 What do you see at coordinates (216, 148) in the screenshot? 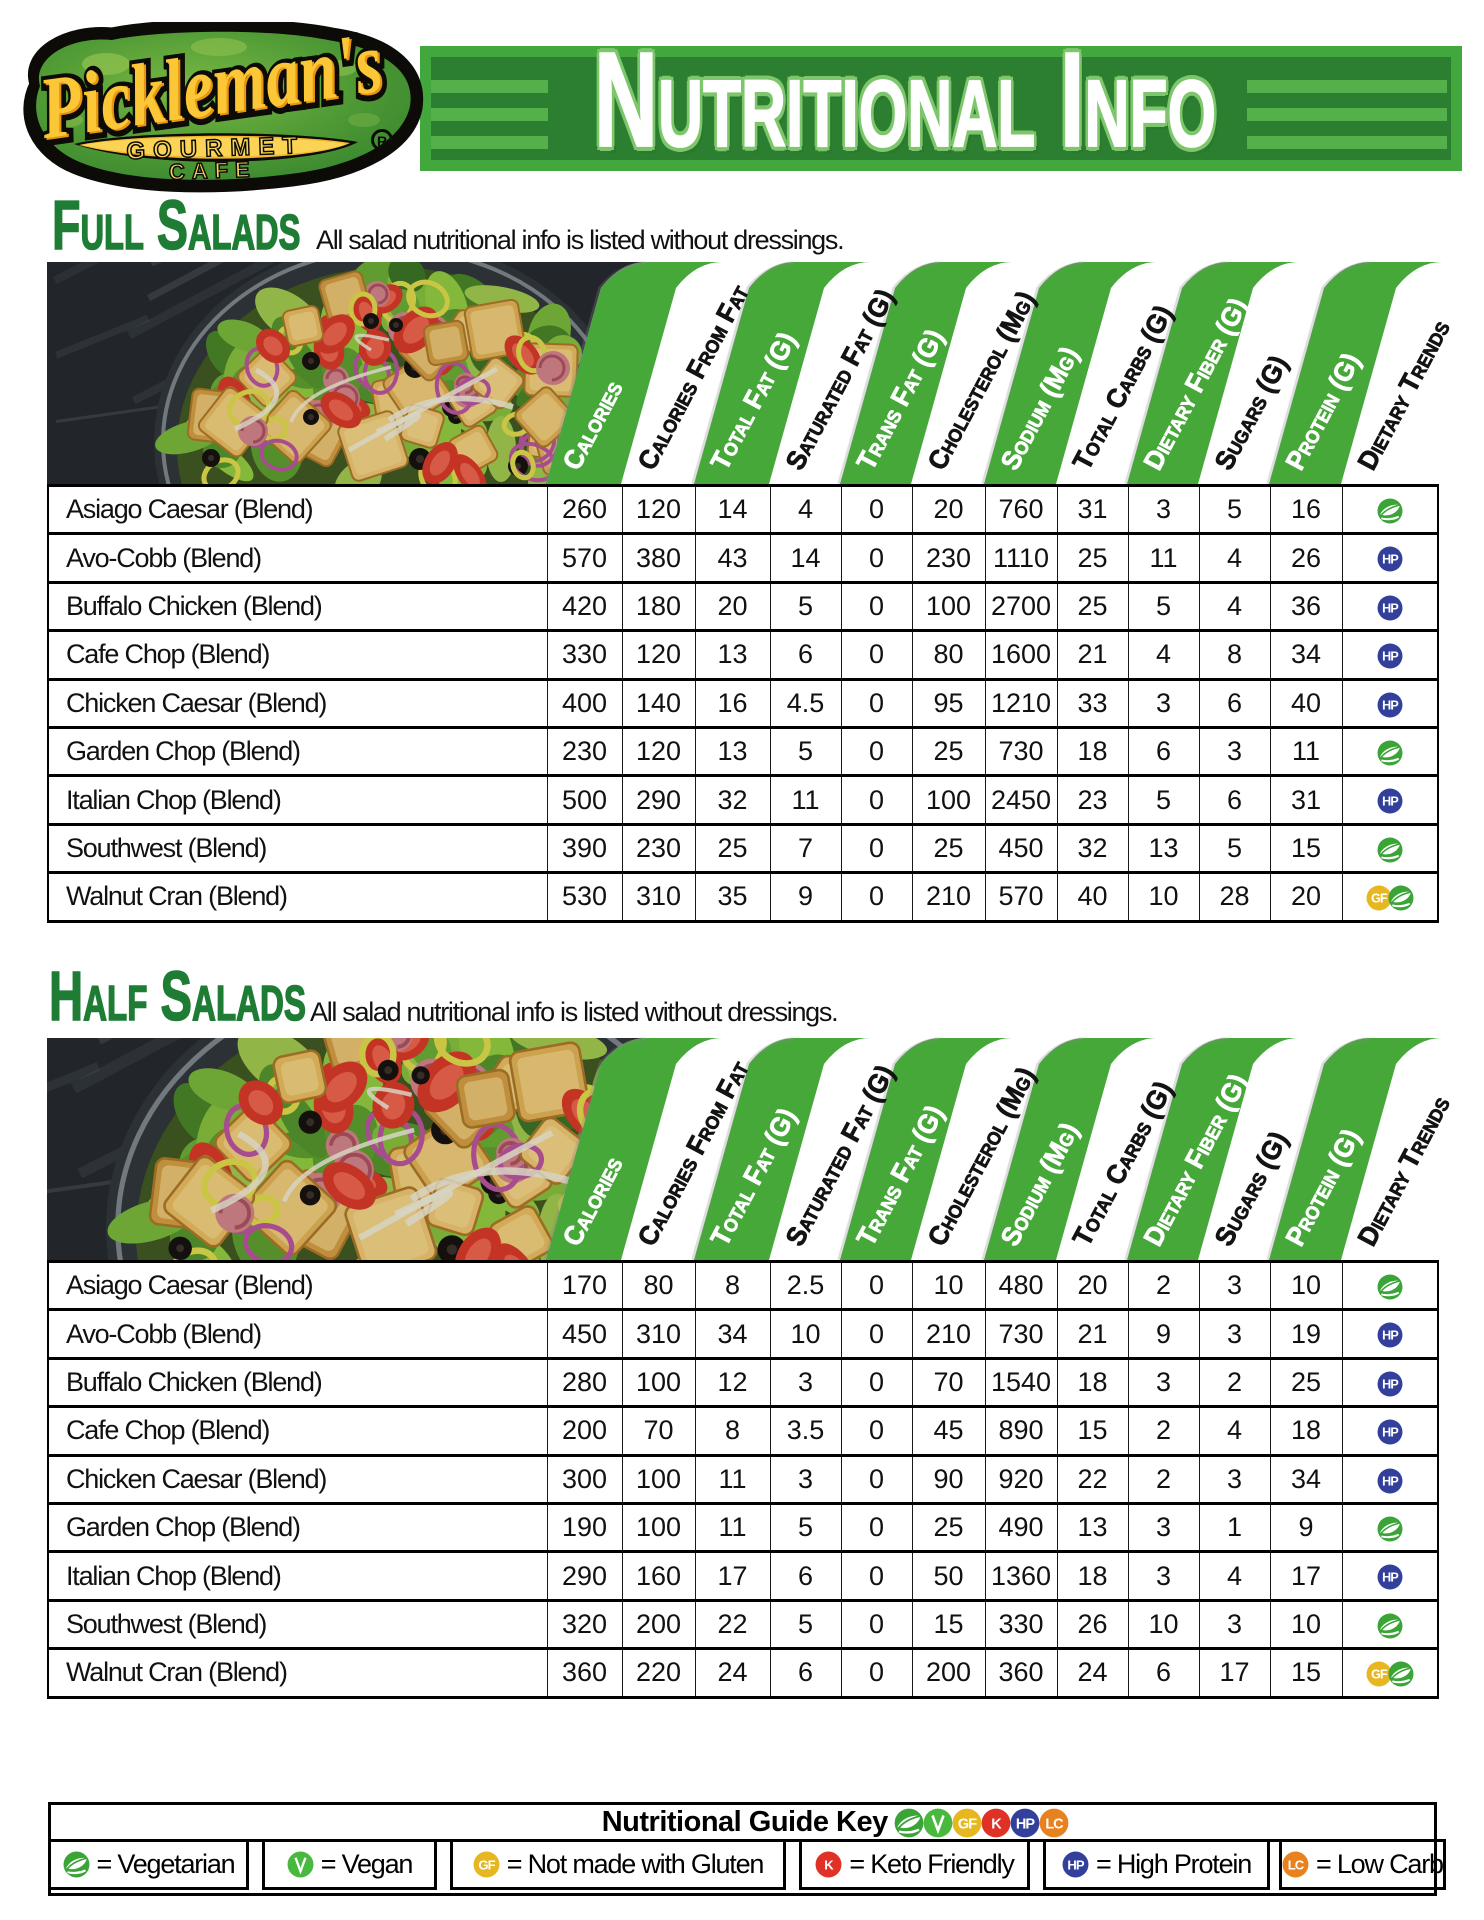
I see `svg-text: GOURMET` at bounding box center [216, 148].